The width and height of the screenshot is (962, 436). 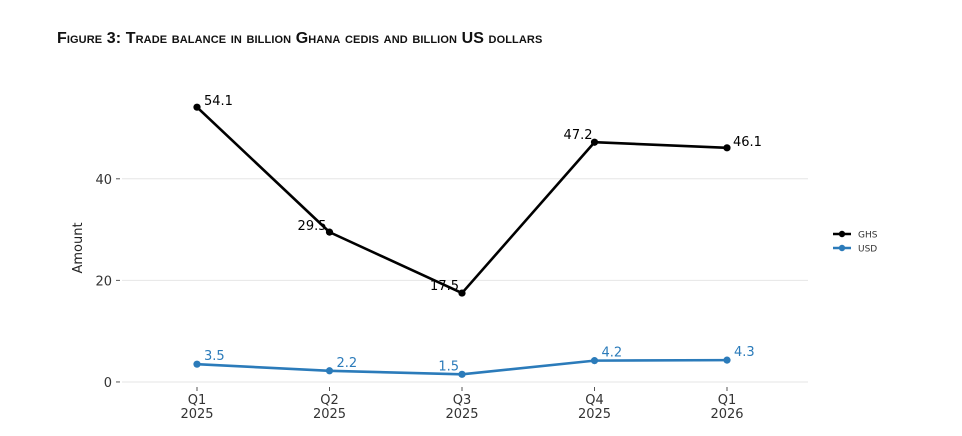 I want to click on data-label: 2.2, so click(x=347, y=363).